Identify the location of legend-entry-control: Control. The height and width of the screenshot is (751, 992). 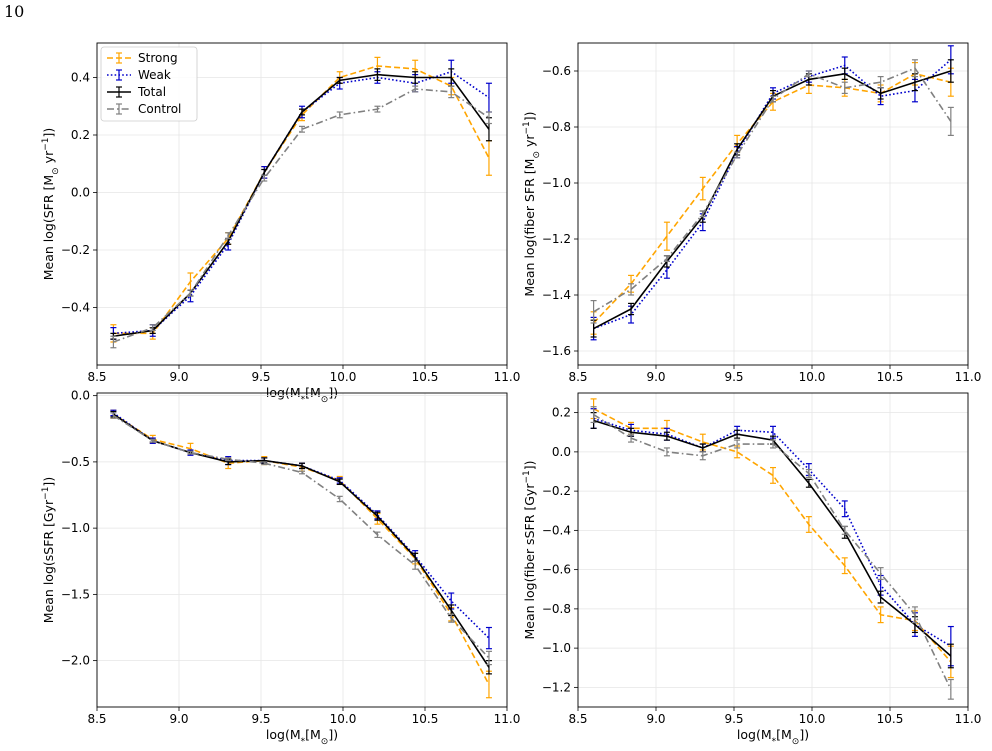
(144, 109).